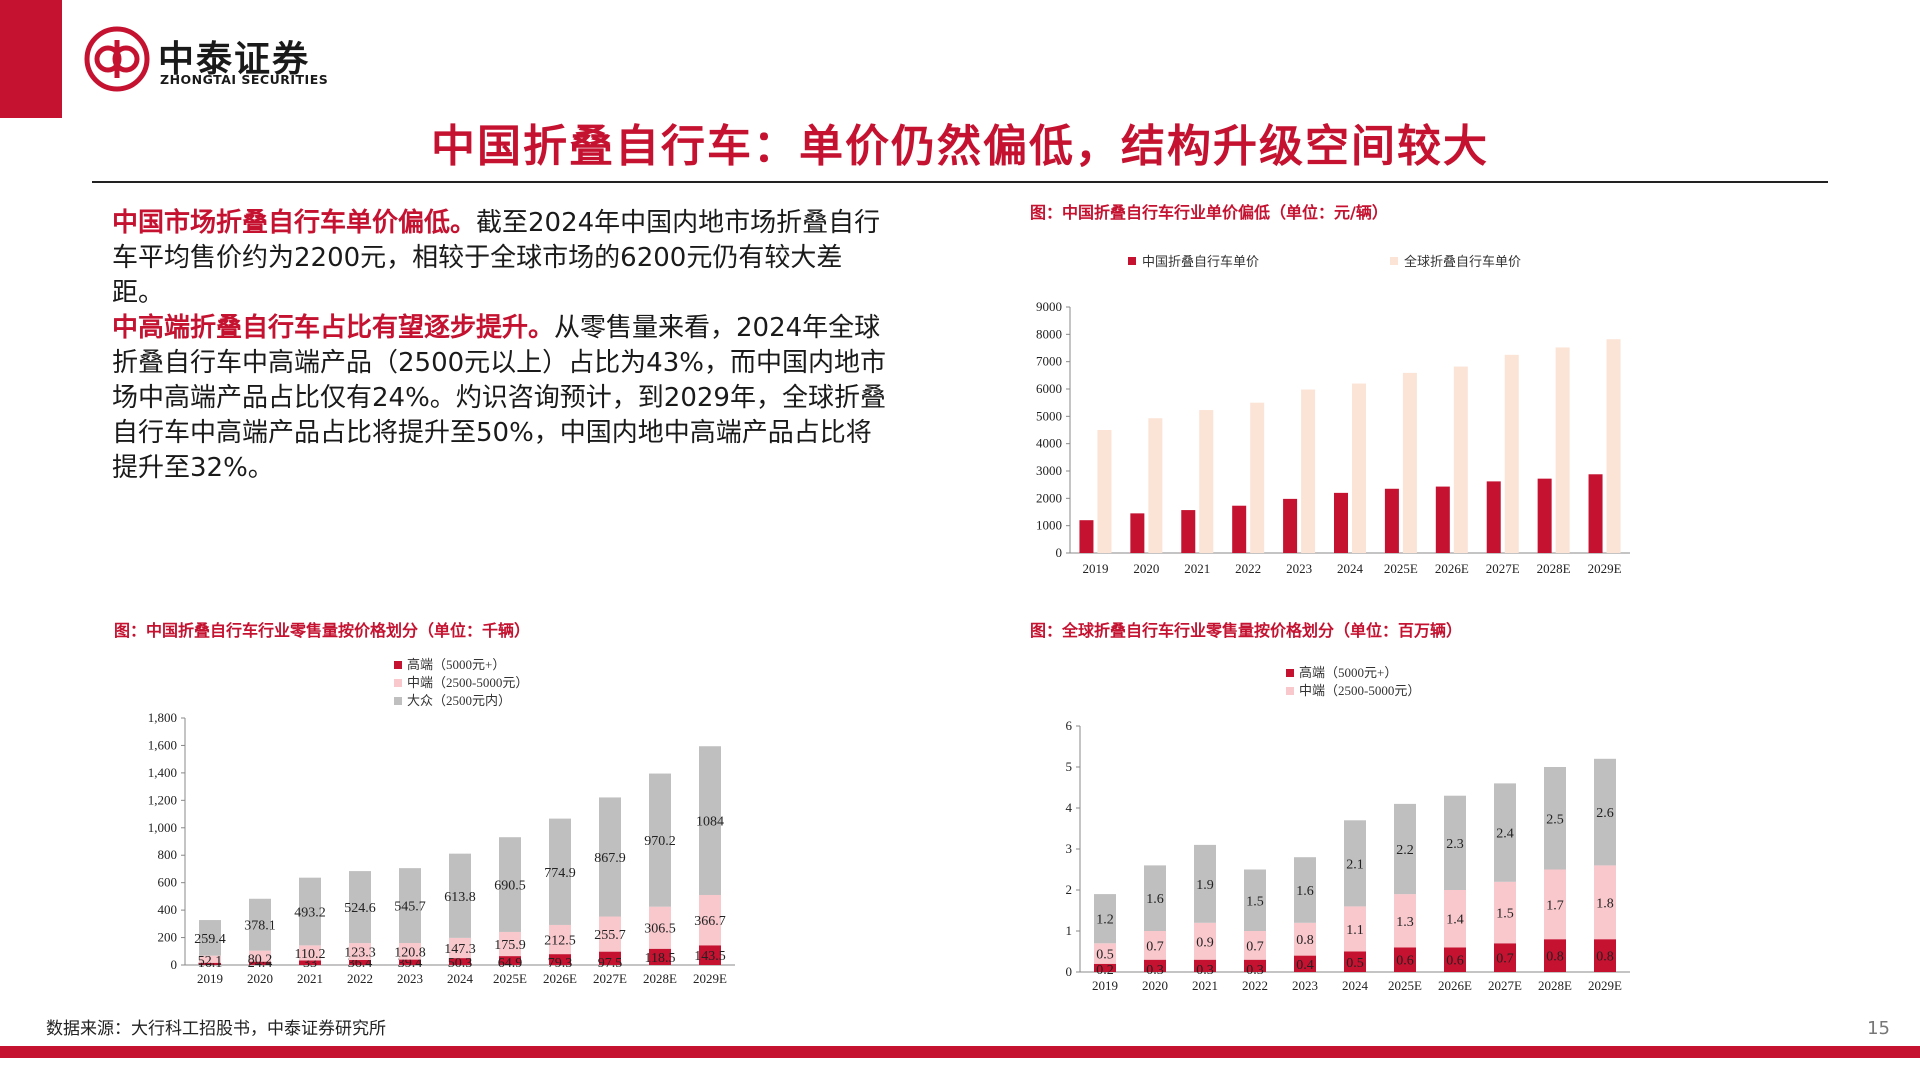 The height and width of the screenshot is (1080, 1920). I want to click on bar-seg-2-2024, so click(1355, 863).